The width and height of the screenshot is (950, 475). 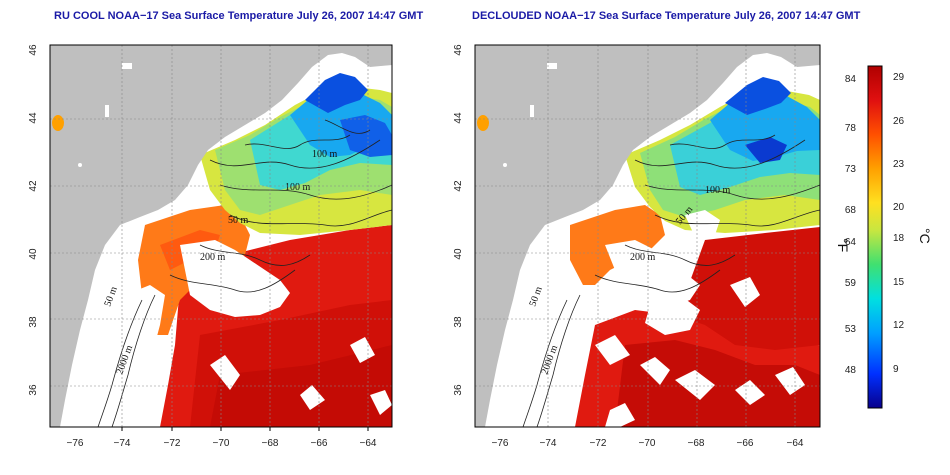 What do you see at coordinates (500, 443) in the screenshot?
I see `right-lon-tick: −76` at bounding box center [500, 443].